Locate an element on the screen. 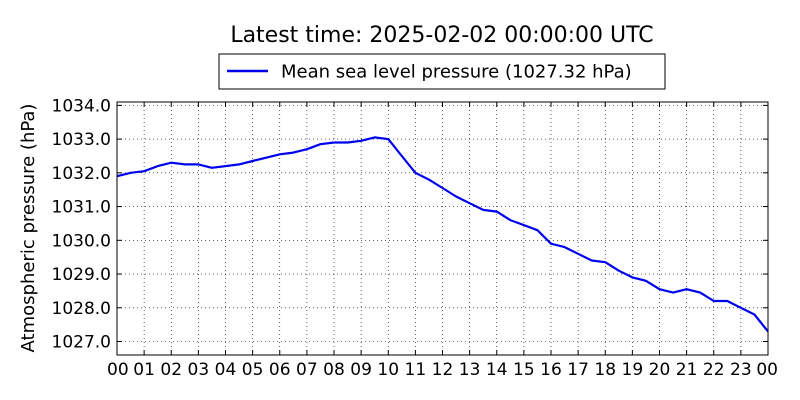 Image resolution: width=800 pixels, height=400 pixels. x-tick-label: 21 is located at coordinates (687, 370).